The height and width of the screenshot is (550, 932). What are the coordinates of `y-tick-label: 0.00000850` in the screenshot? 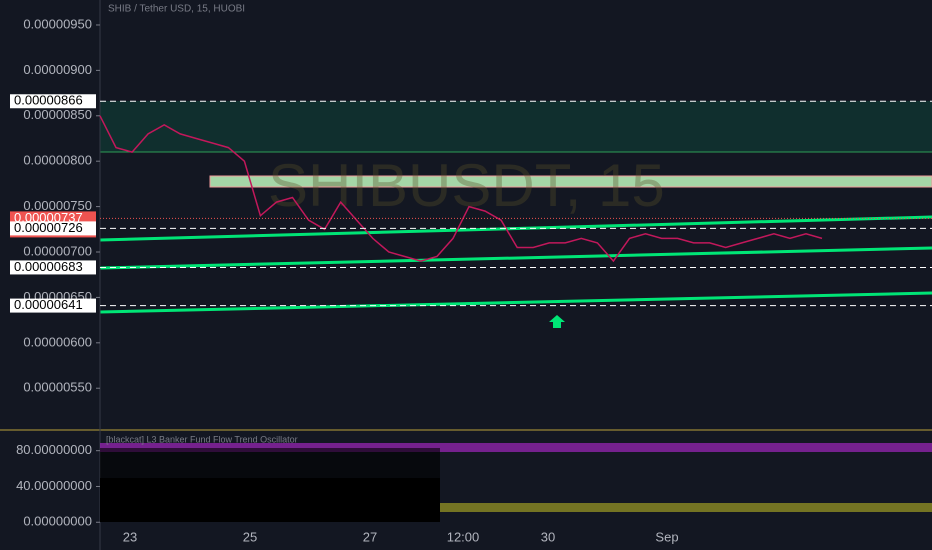 It's located at (57, 114).